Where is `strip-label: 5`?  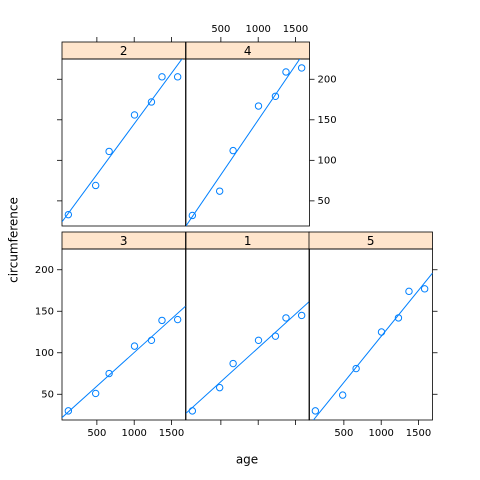
strip-label: 5 is located at coordinates (371, 241).